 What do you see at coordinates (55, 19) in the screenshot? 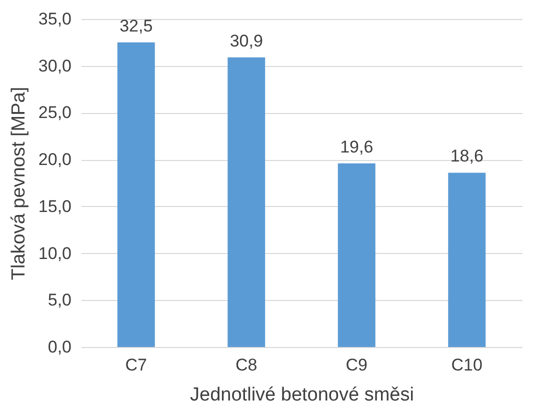
I see `y-tick-label: 35,0` at bounding box center [55, 19].